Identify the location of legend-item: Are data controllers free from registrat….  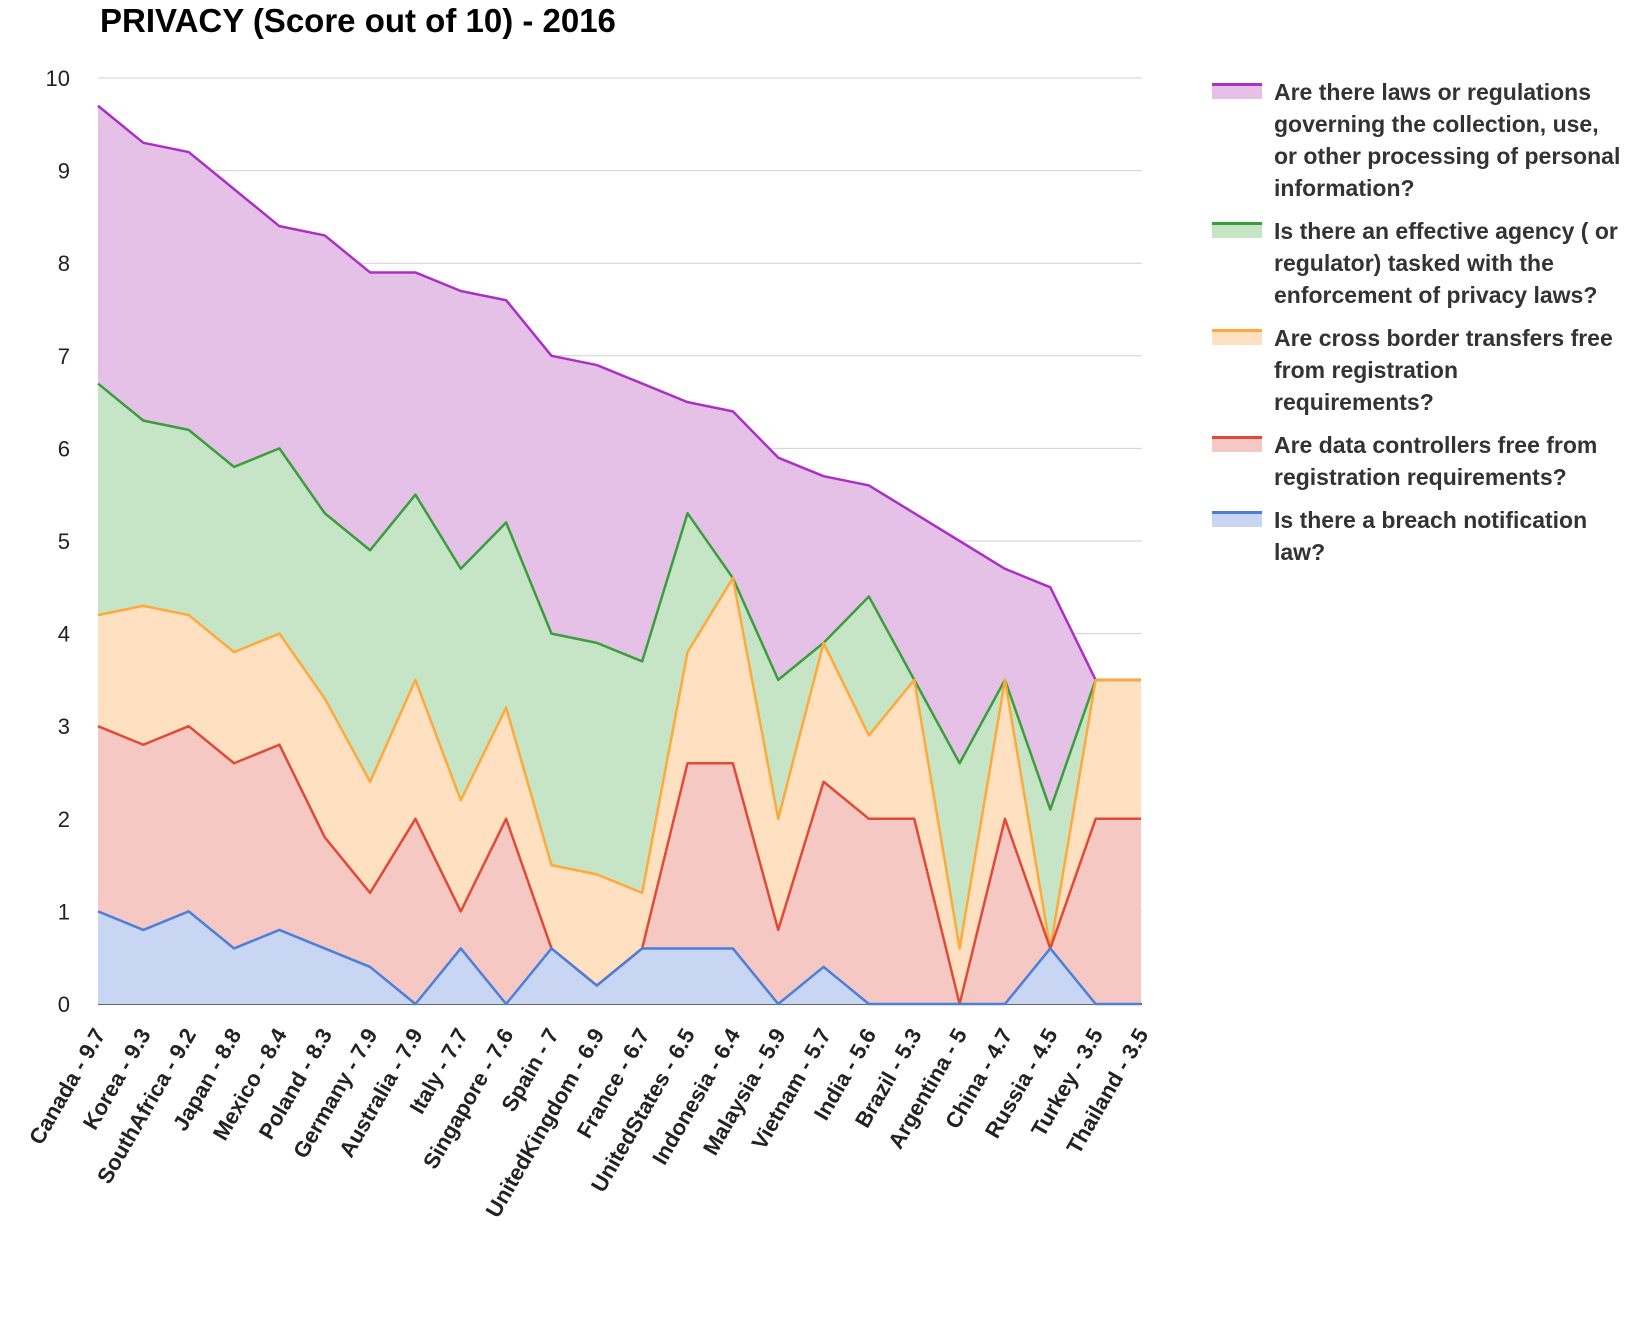
(1417, 461).